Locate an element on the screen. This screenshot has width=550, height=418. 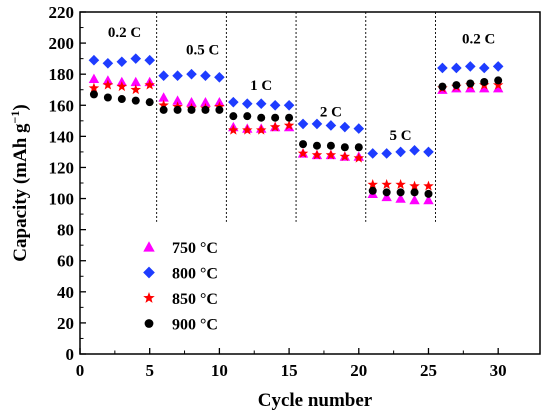
x-tick-label: 15 is located at coordinates (289, 370).